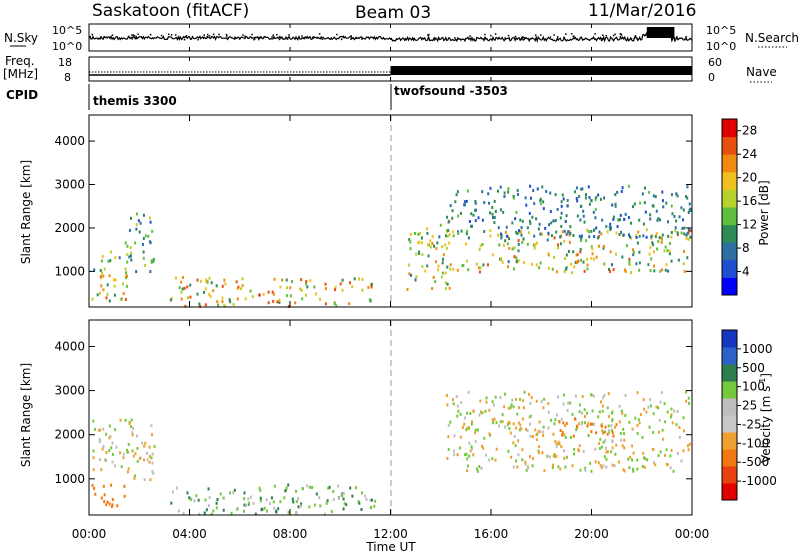 This screenshot has width=800, height=554. I want to click on freq-tick-top: 18, so click(65, 62).